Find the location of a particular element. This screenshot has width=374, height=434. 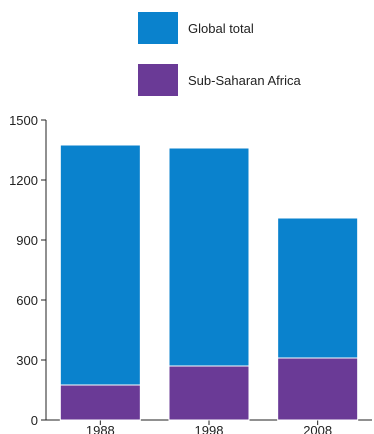

bar-global-total-1998 is located at coordinates (209, 257).